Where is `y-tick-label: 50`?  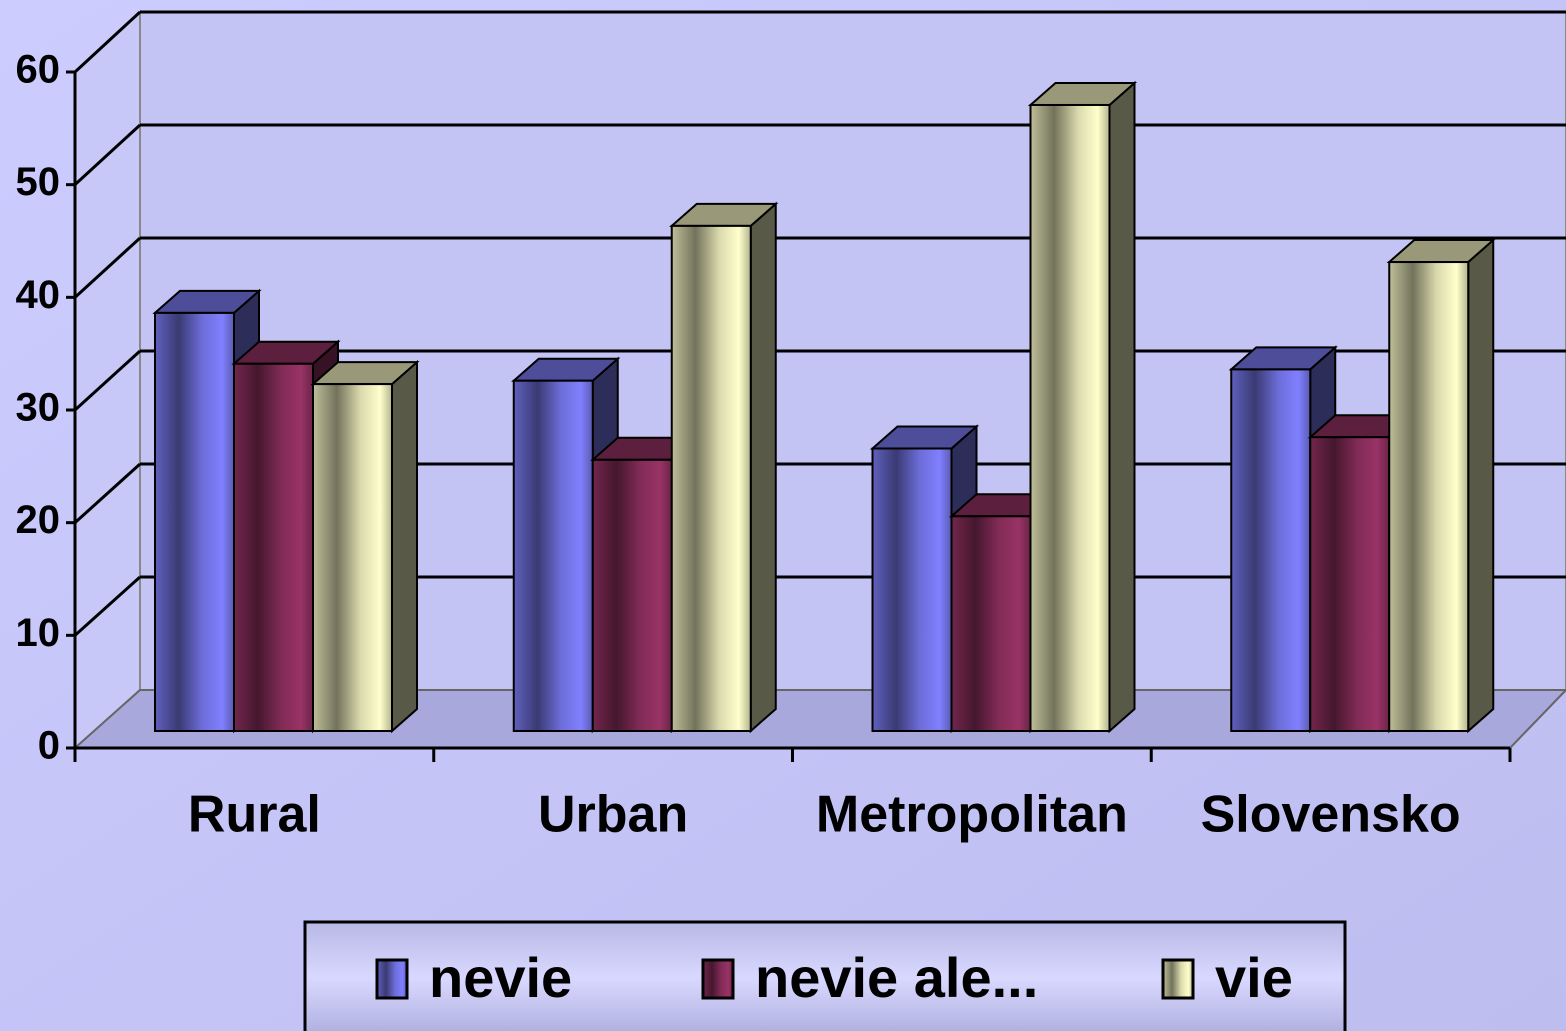
y-tick-label: 50 is located at coordinates (38, 182).